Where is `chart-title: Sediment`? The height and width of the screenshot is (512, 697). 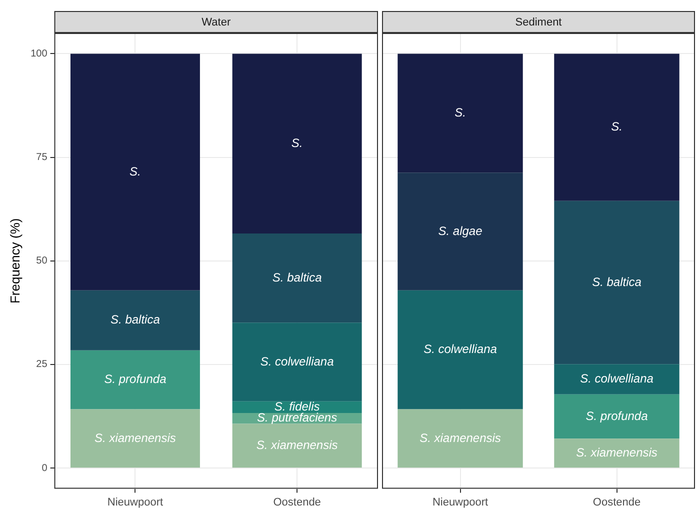
chart-title: Sediment is located at coordinates (538, 22).